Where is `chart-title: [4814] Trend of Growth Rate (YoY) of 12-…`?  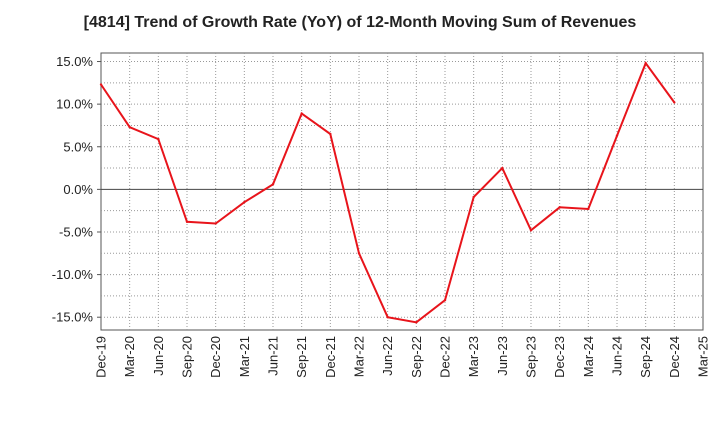
chart-title: [4814] Trend of Growth Rate (YoY) of 12-… is located at coordinates (360, 22).